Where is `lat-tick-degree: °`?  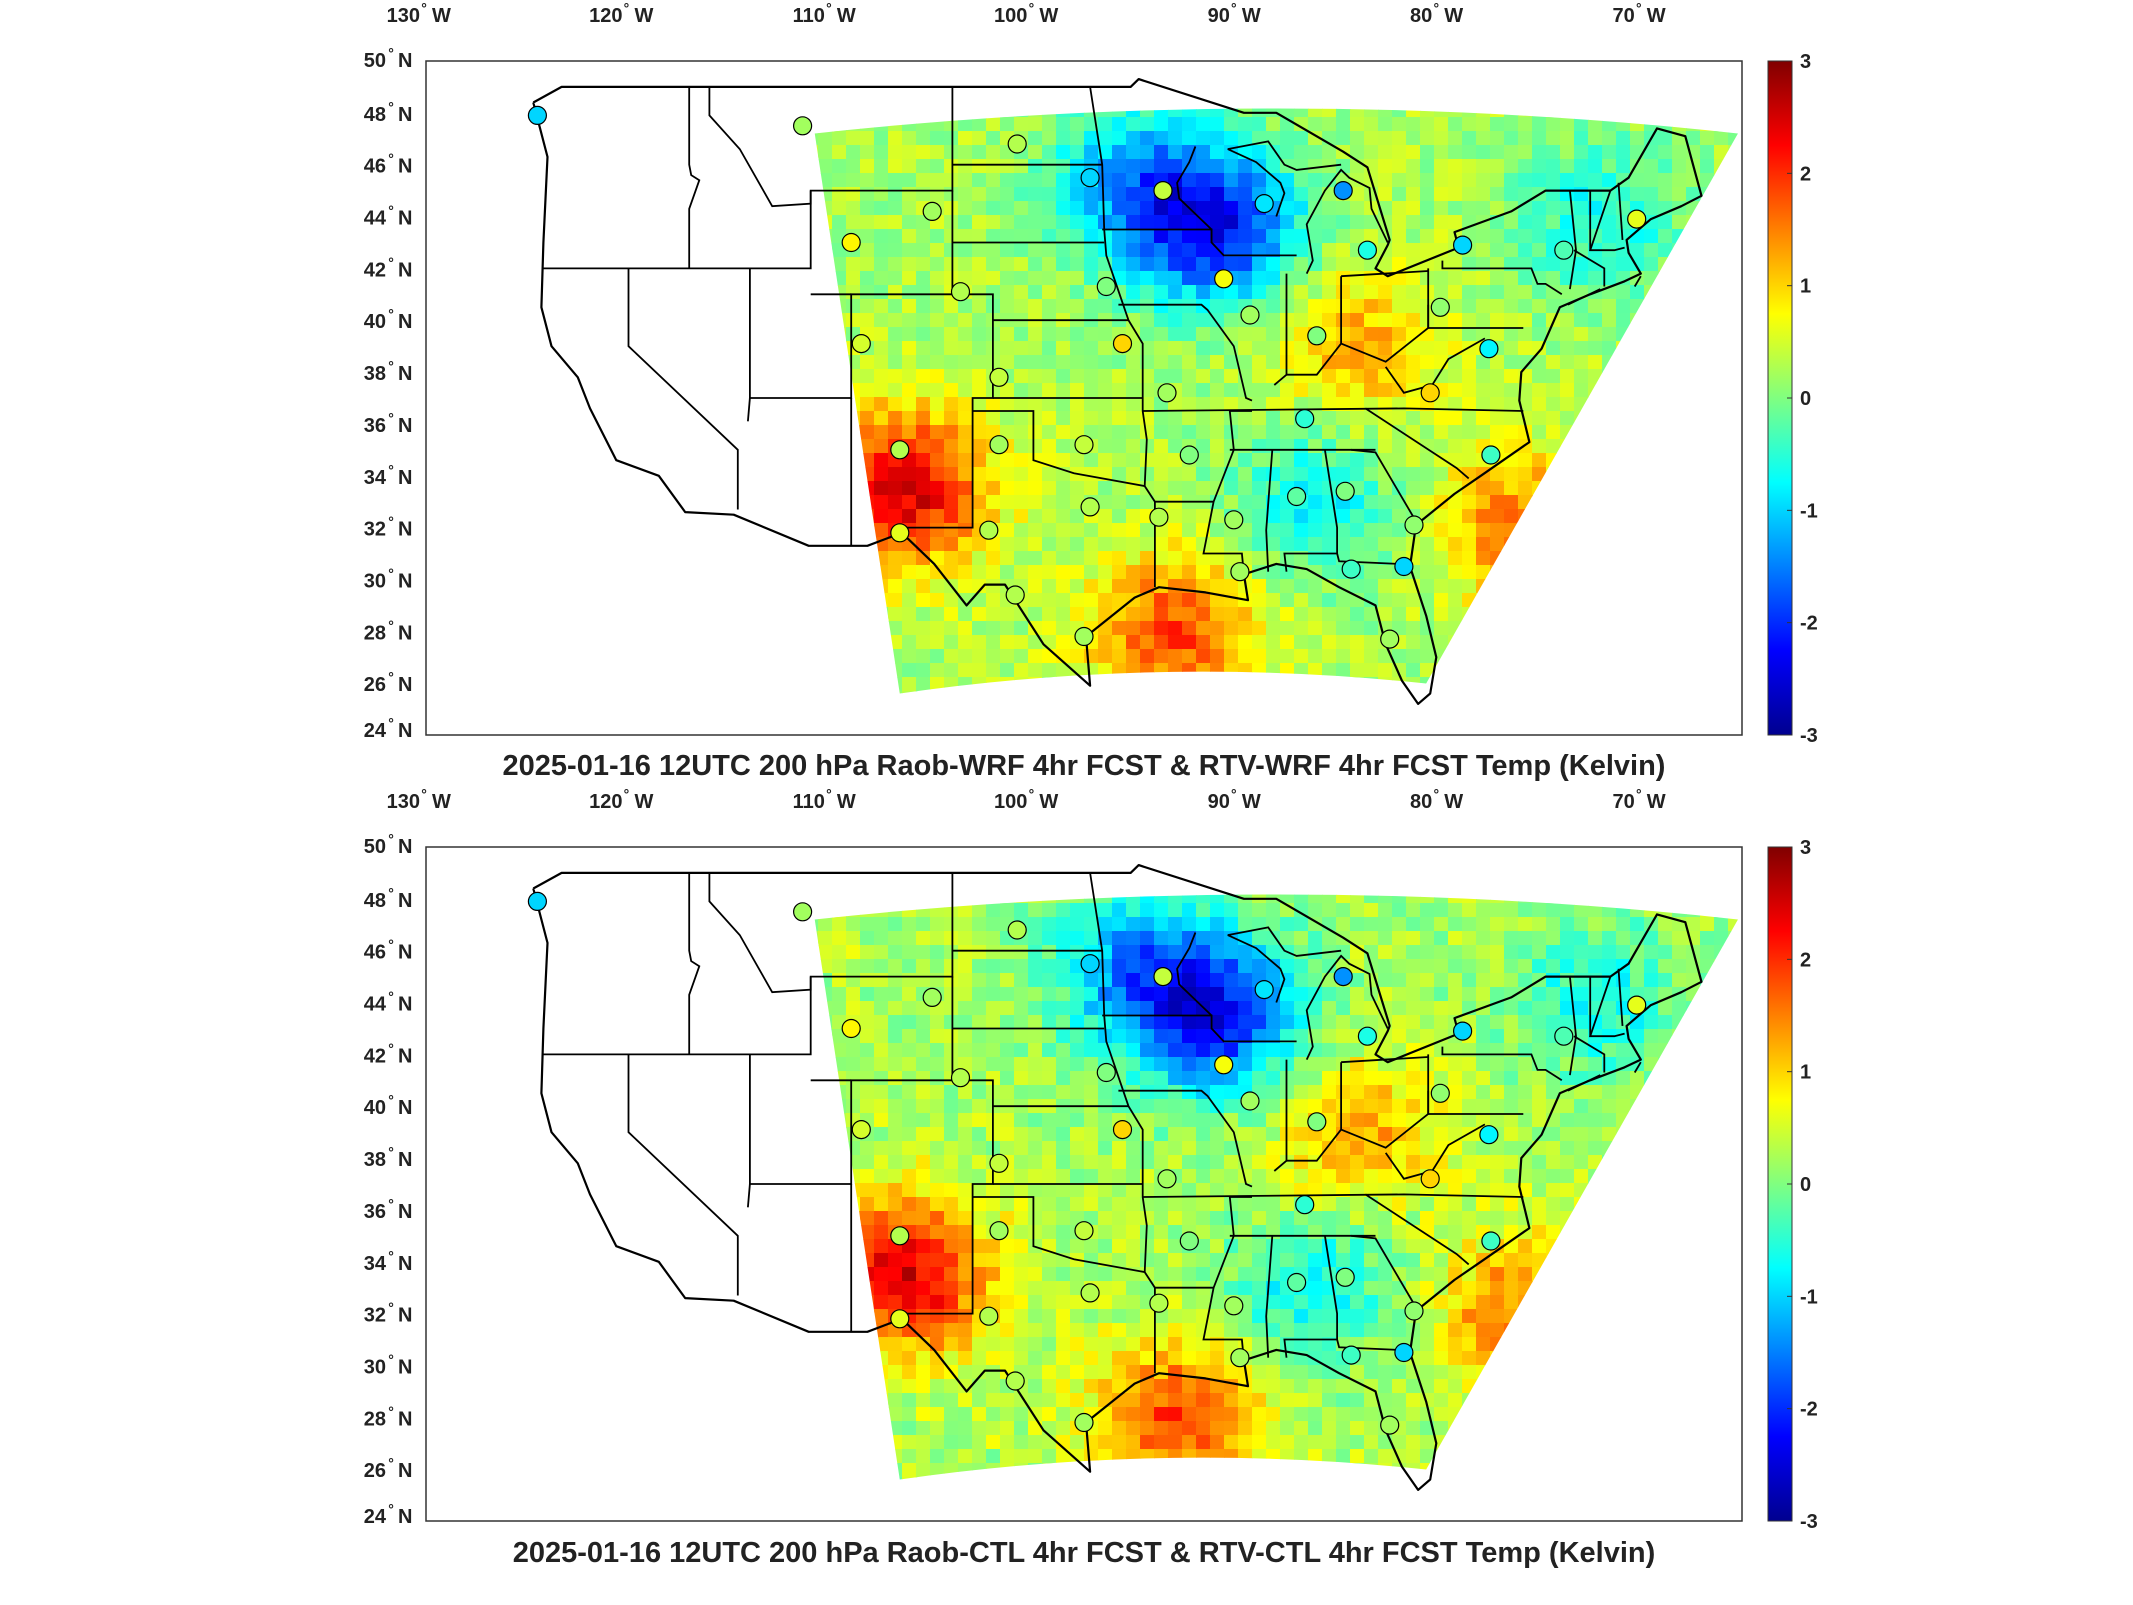
lat-tick-degree: ° is located at coordinates (391, 418).